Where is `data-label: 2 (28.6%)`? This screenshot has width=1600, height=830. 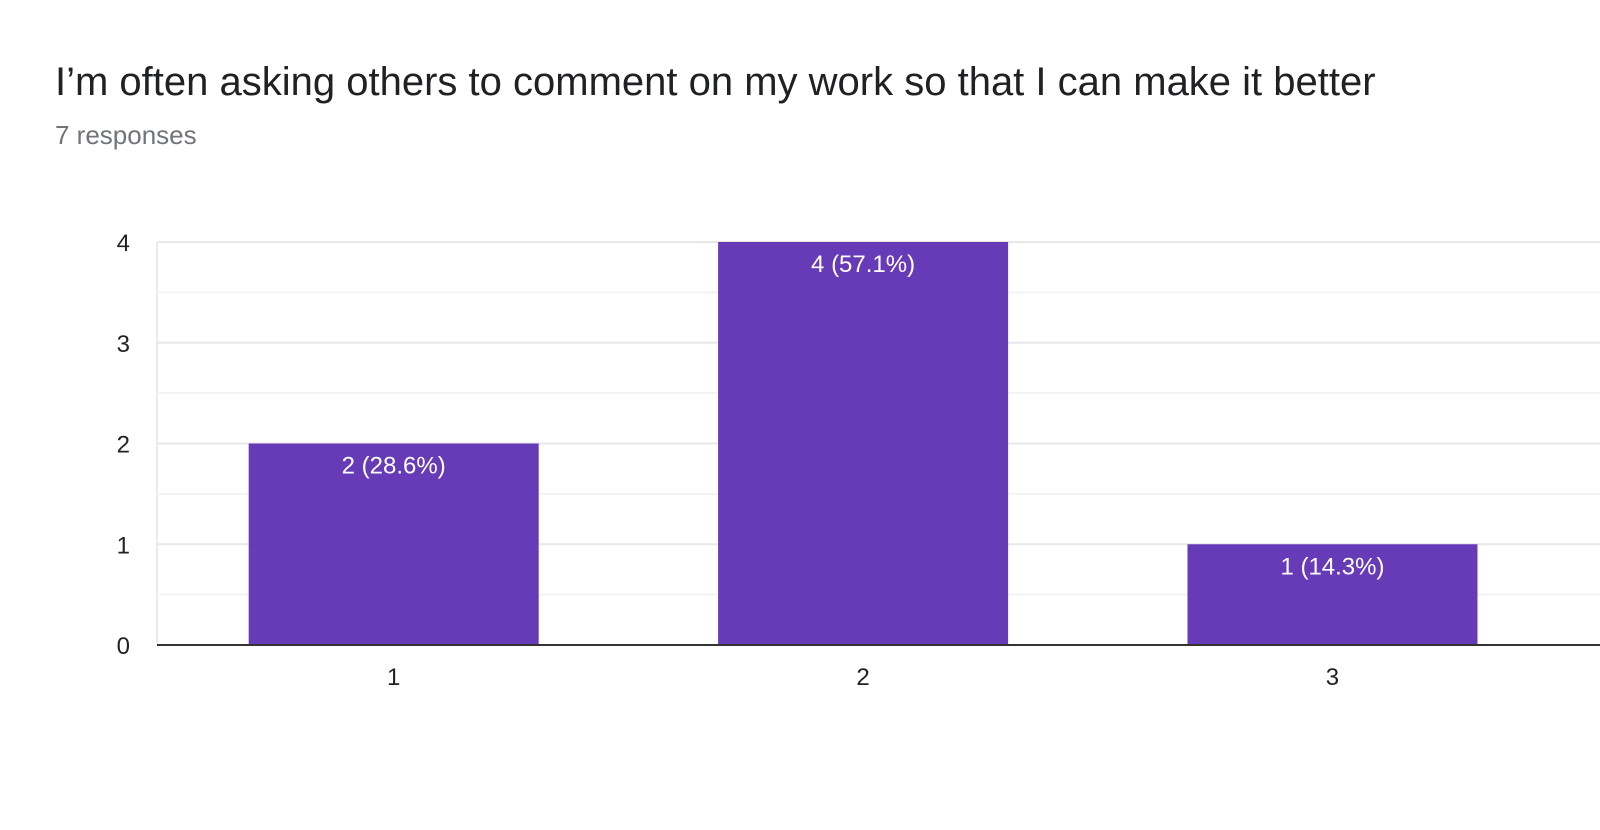 data-label: 2 (28.6%) is located at coordinates (394, 466).